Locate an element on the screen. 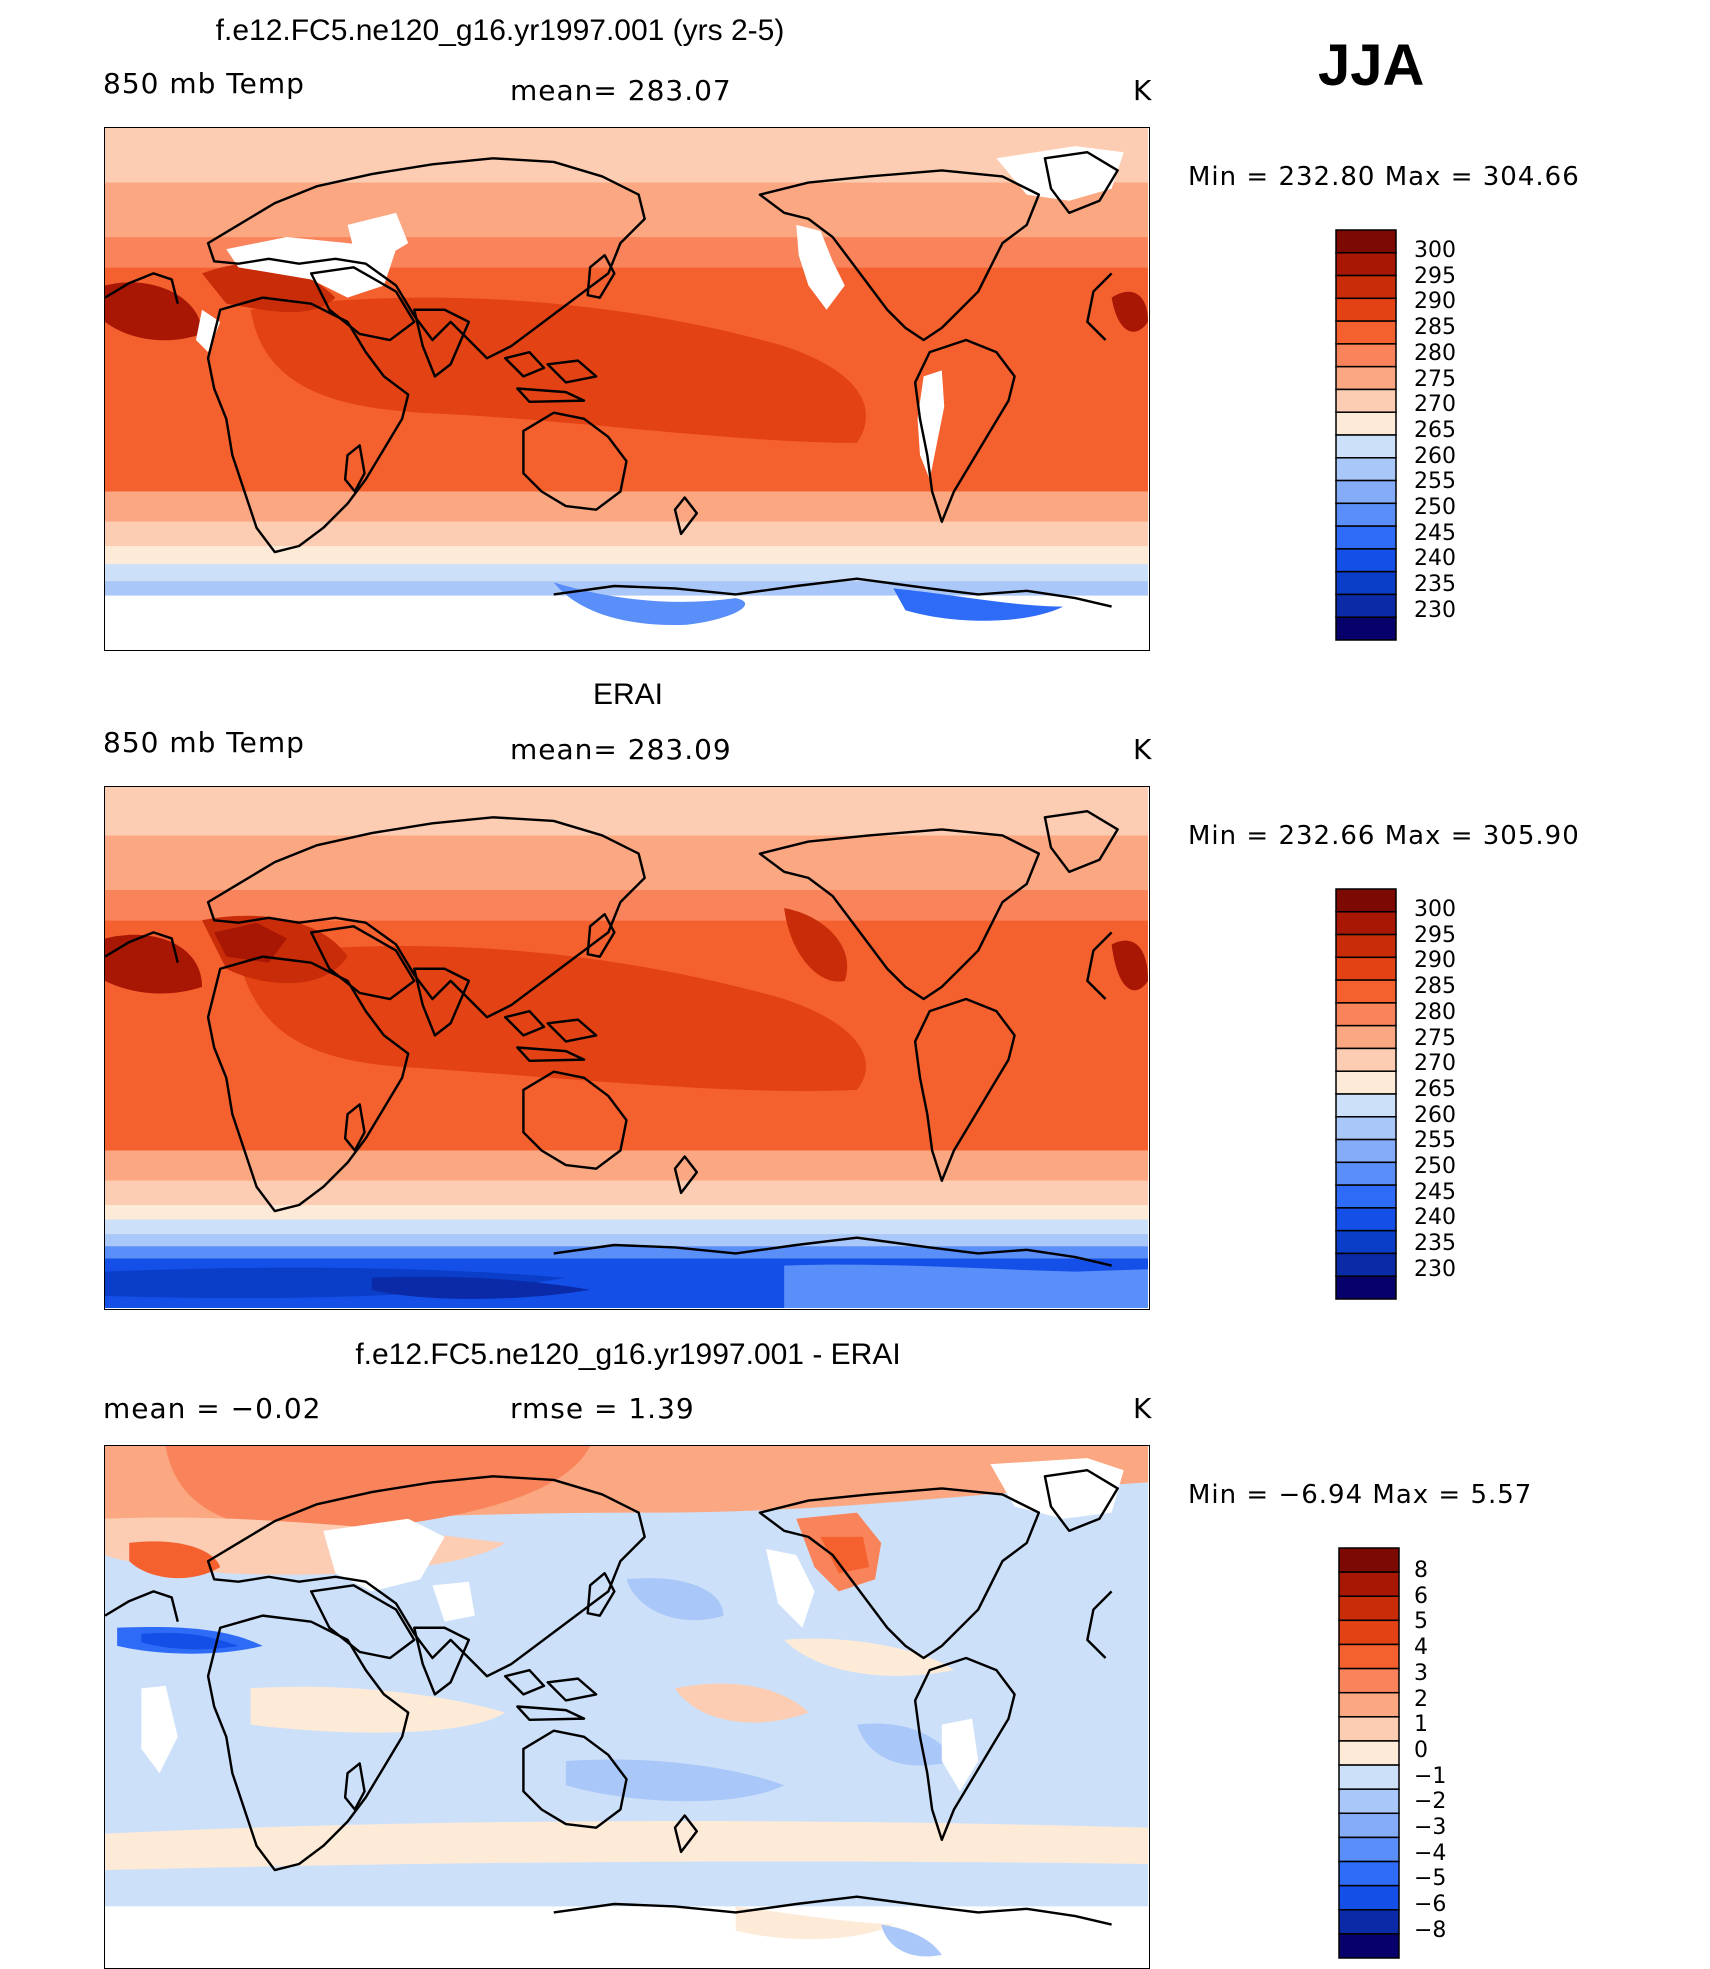 The width and height of the screenshot is (1710, 1969). colorbar-tick-label: 3 is located at coordinates (1421, 1673).